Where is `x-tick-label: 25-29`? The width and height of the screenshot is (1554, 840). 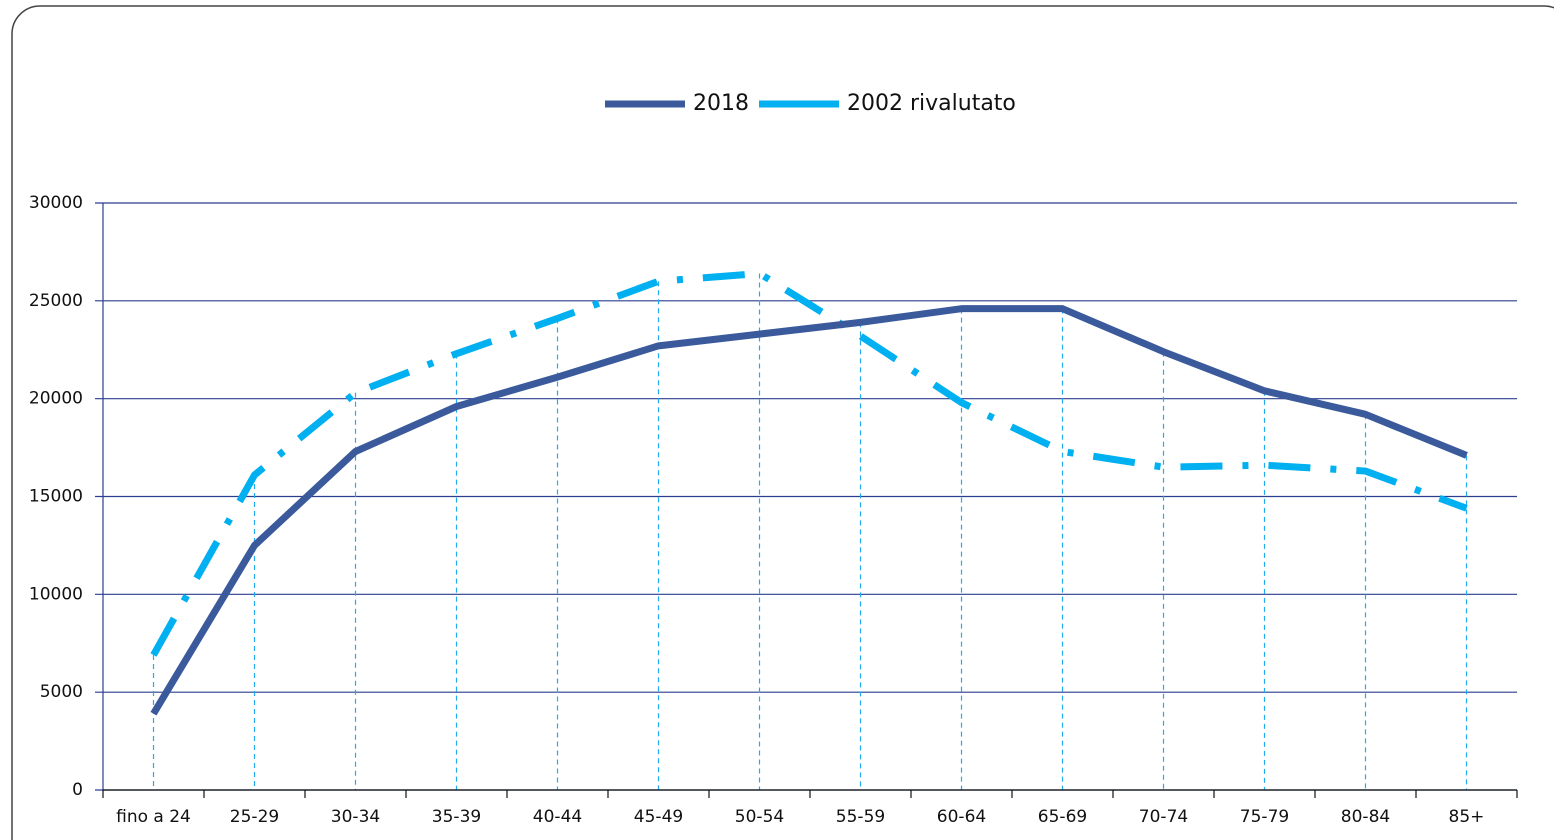 x-tick-label: 25-29 is located at coordinates (254, 817).